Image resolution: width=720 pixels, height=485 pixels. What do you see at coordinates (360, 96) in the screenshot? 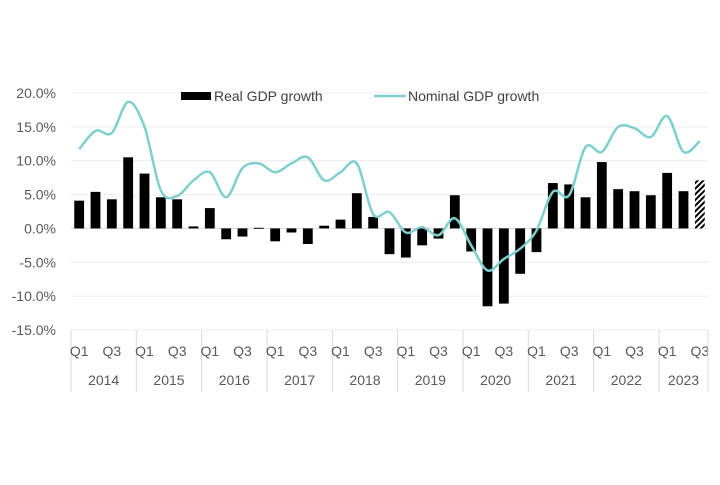
I see `legend: Real GDP growth Nominal GDP growth` at bounding box center [360, 96].